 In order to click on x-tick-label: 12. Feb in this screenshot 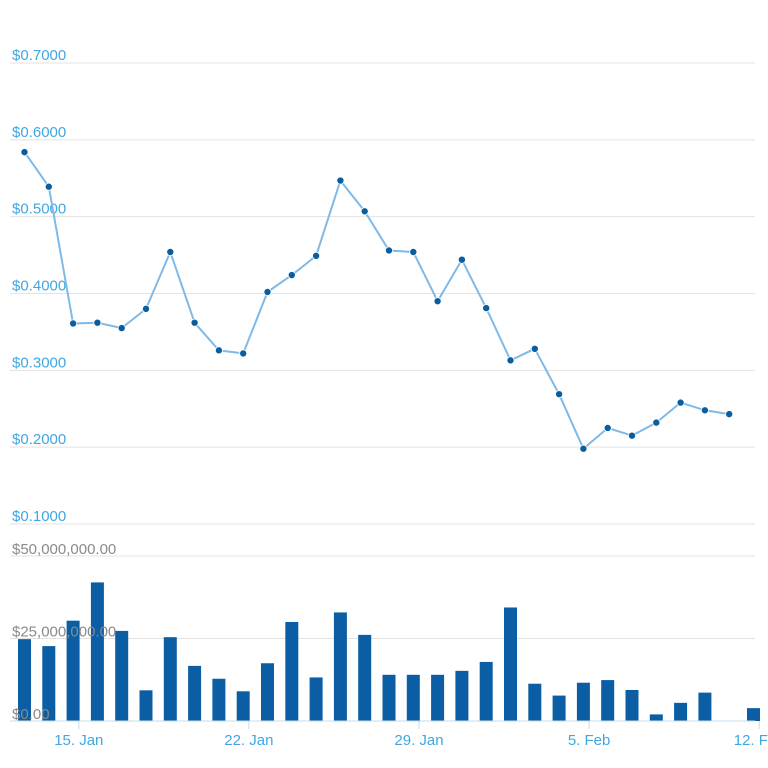, I will do `click(751, 740)`.